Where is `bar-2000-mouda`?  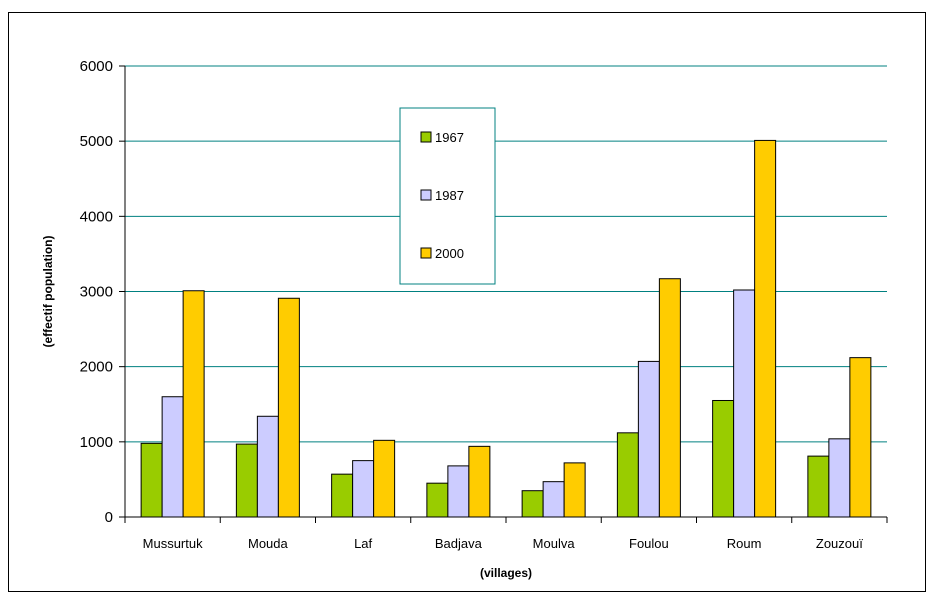 bar-2000-mouda is located at coordinates (288, 407).